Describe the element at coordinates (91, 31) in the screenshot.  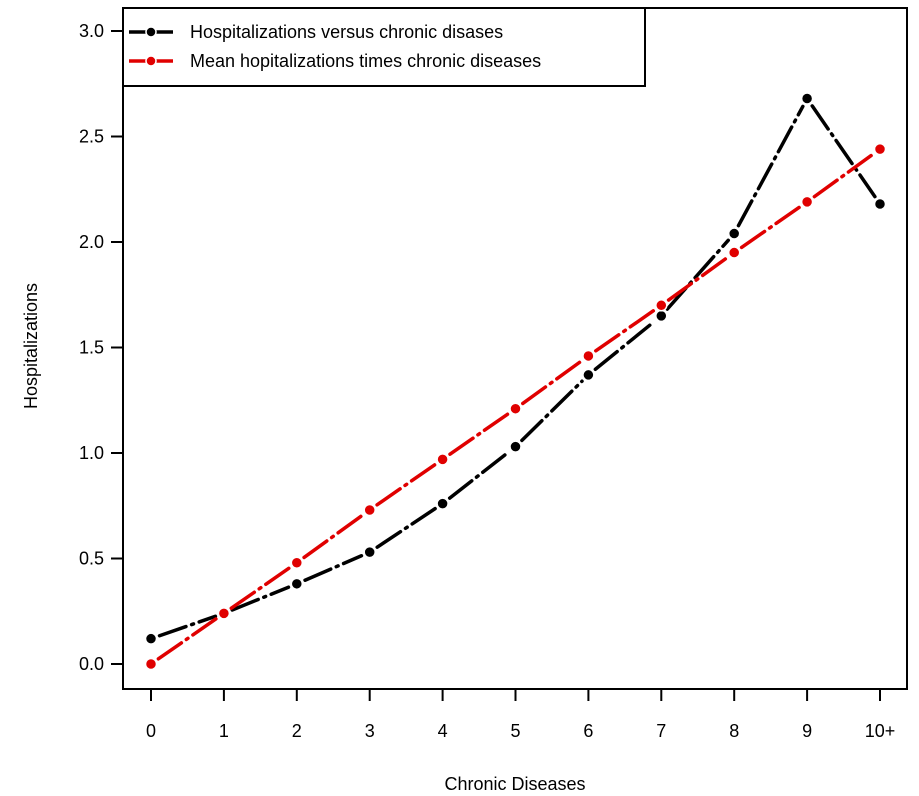
I see `y-tick-label-6: 3.0` at that location.